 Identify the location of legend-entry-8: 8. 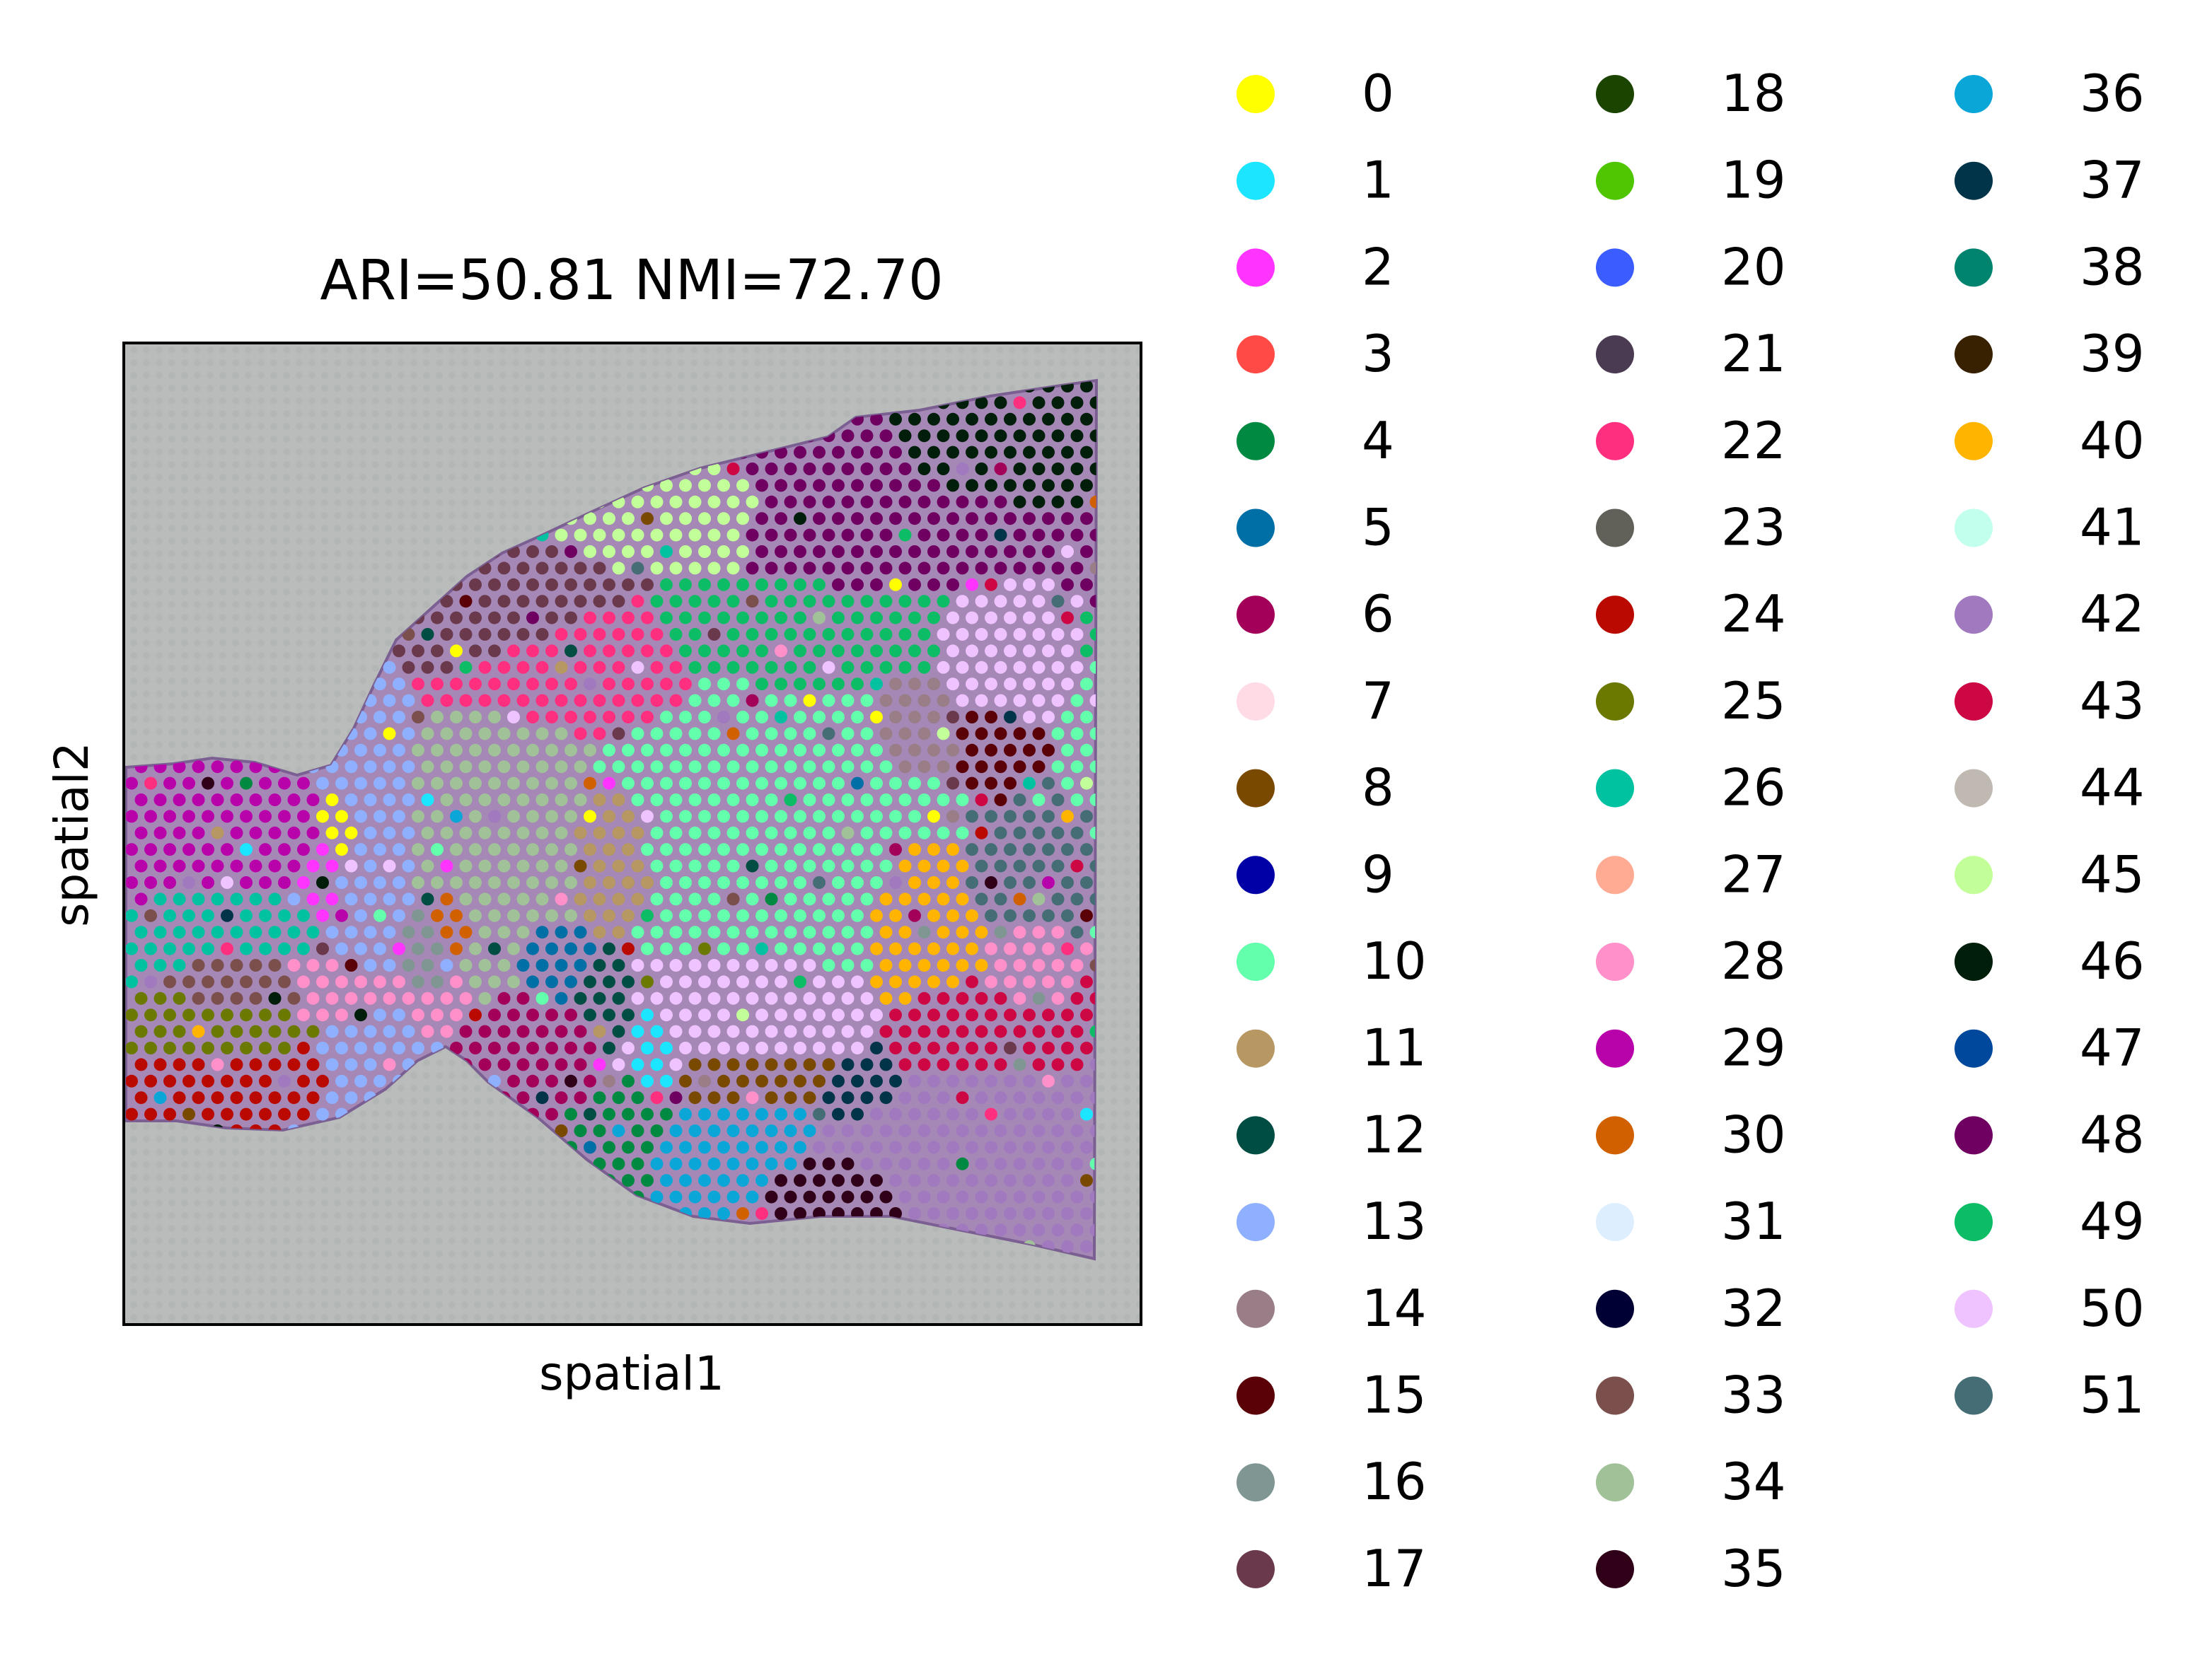
(1315, 788).